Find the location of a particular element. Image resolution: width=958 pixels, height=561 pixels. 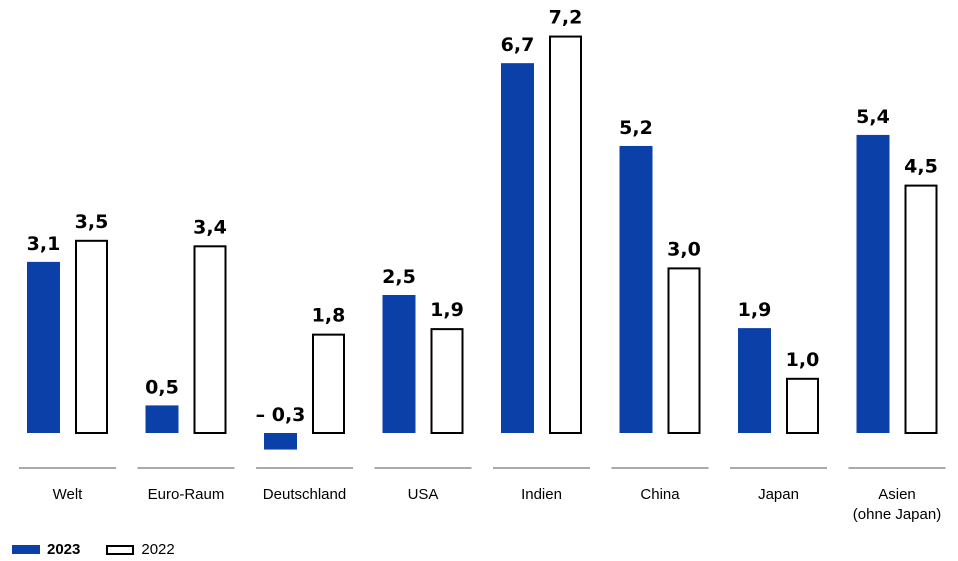

legend-label-2022: 2022 is located at coordinates (158, 549).